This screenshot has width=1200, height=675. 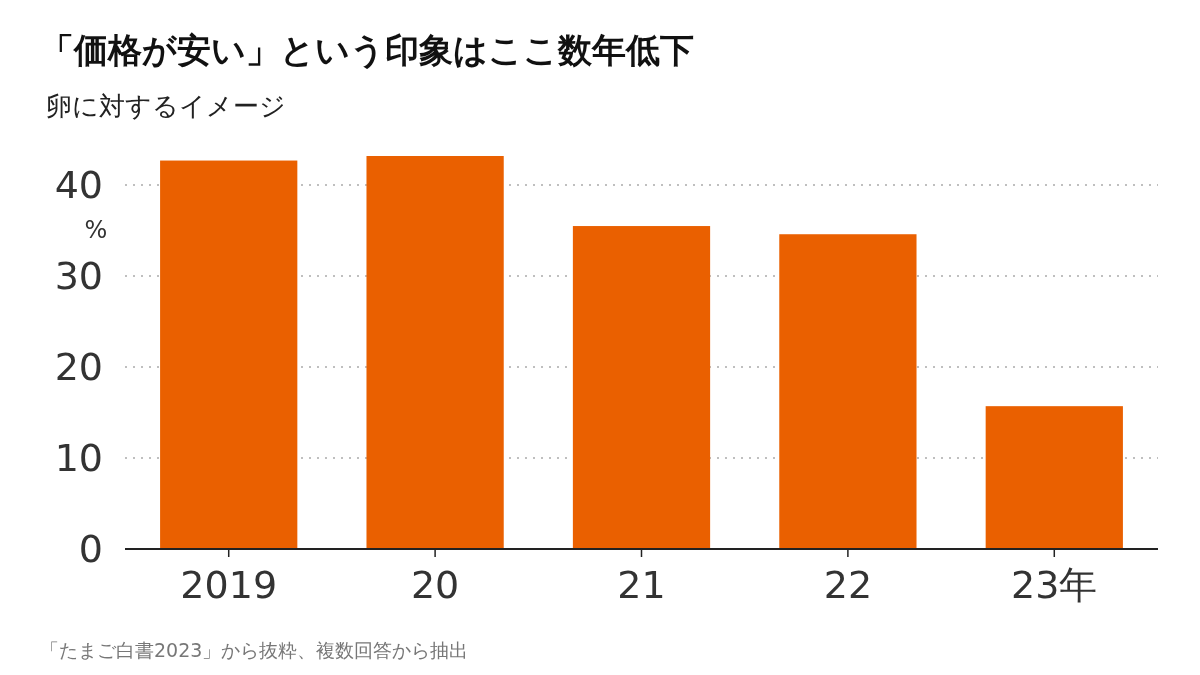 What do you see at coordinates (78, 275) in the screenshot?
I see `y-tick-label: 30` at bounding box center [78, 275].